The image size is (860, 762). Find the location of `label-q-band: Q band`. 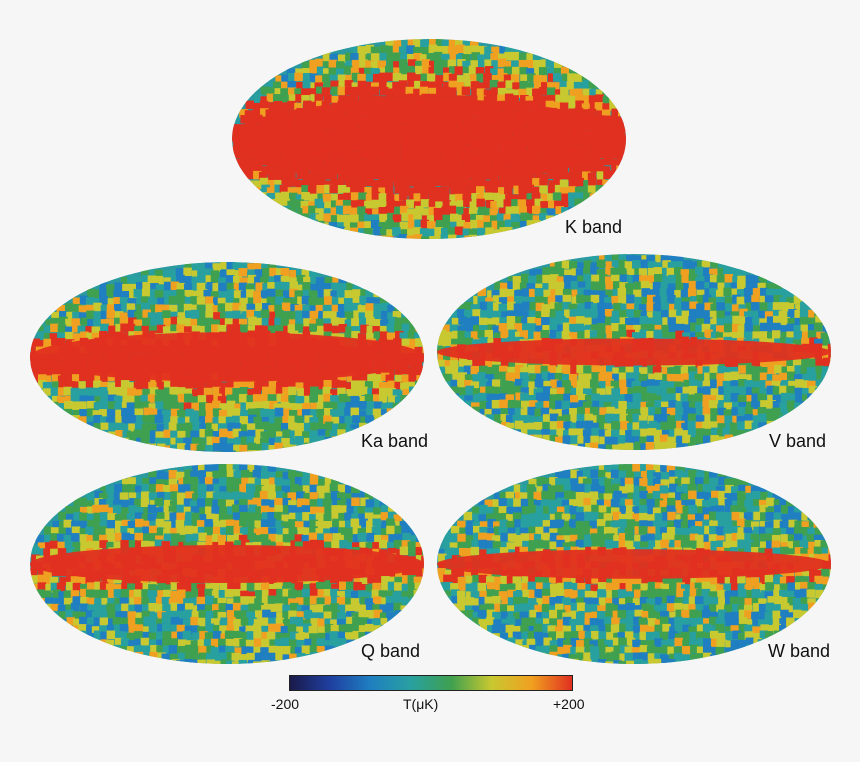

label-q-band: Q band is located at coordinates (391, 651).